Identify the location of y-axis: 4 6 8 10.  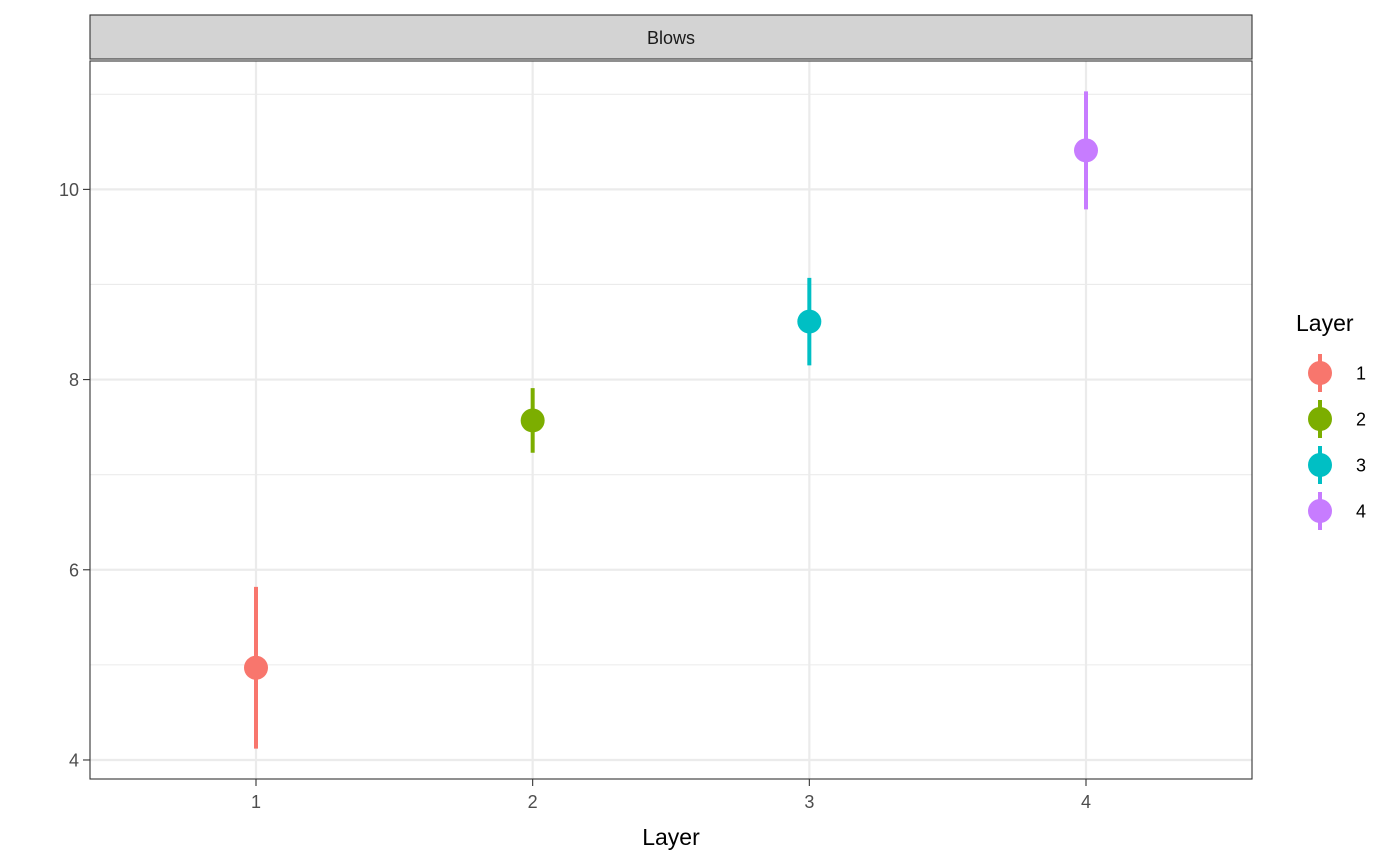
(74, 475).